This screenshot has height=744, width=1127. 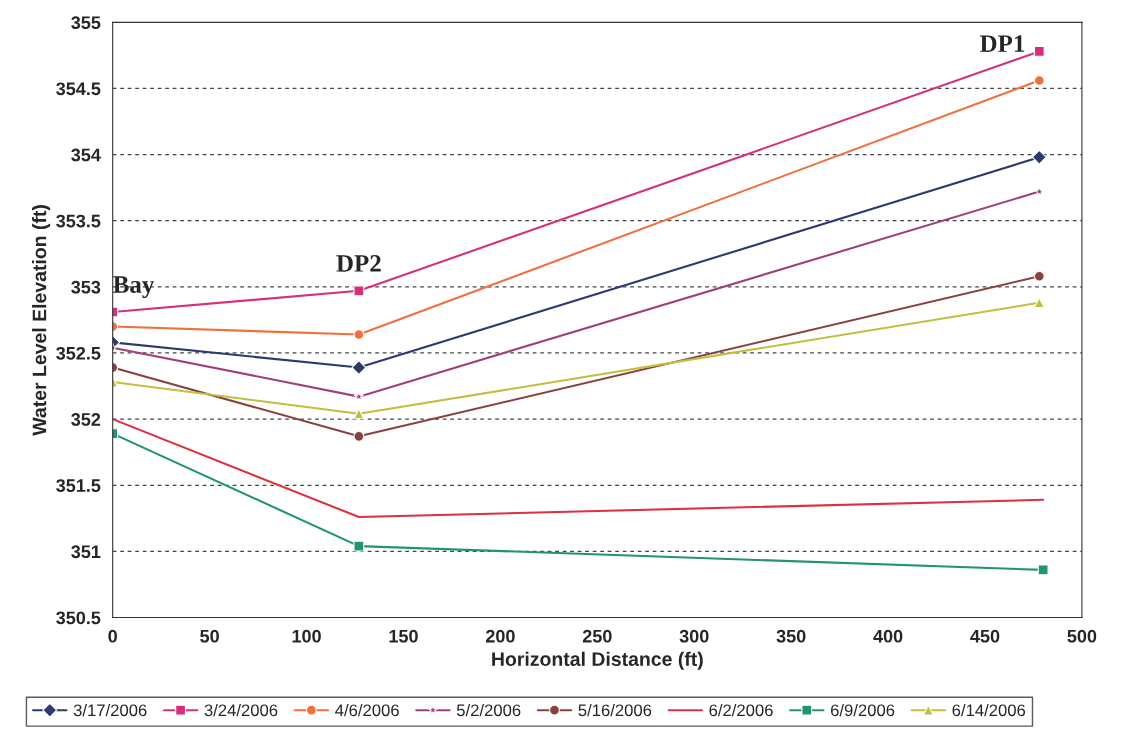 I want to click on annotation: Bay, so click(x=134, y=287).